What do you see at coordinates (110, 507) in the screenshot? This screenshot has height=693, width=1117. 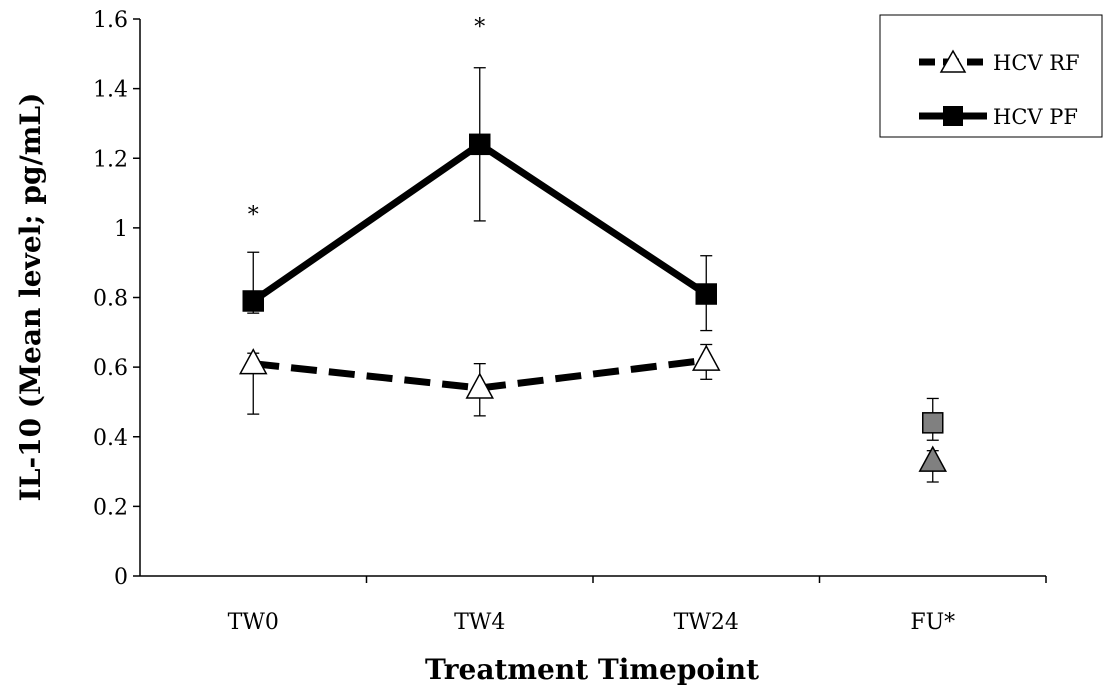 I see `y-tick-label: 0.2` at bounding box center [110, 507].